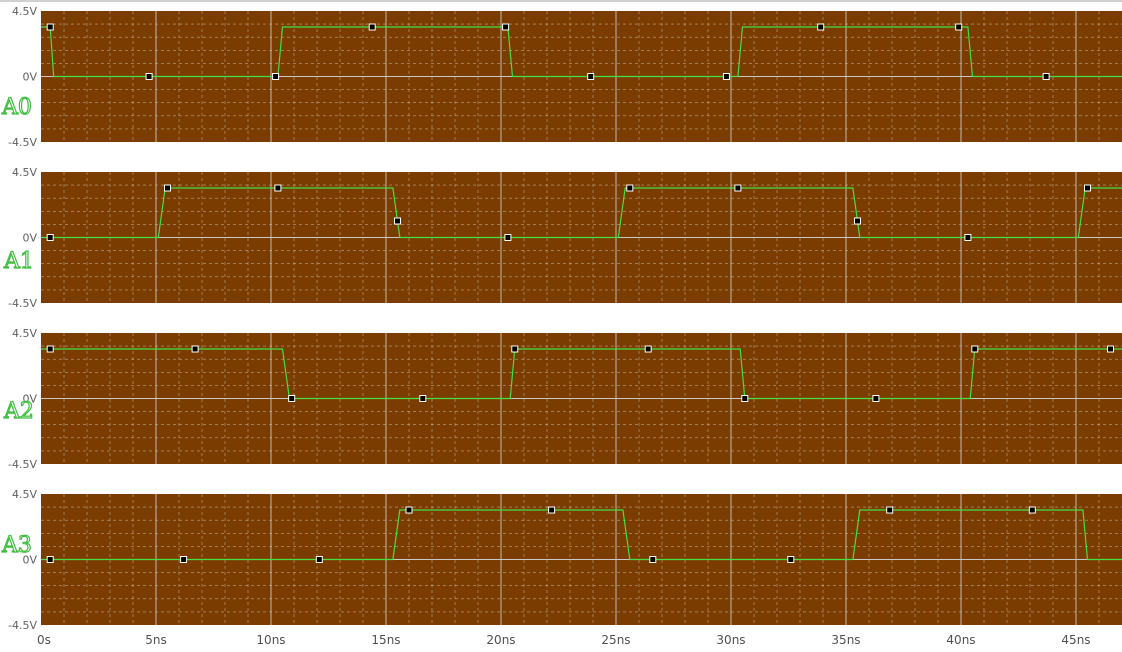 Image resolution: width=1122 pixels, height=652 pixels. I want to click on x-tick-label: 0s, so click(44, 640).